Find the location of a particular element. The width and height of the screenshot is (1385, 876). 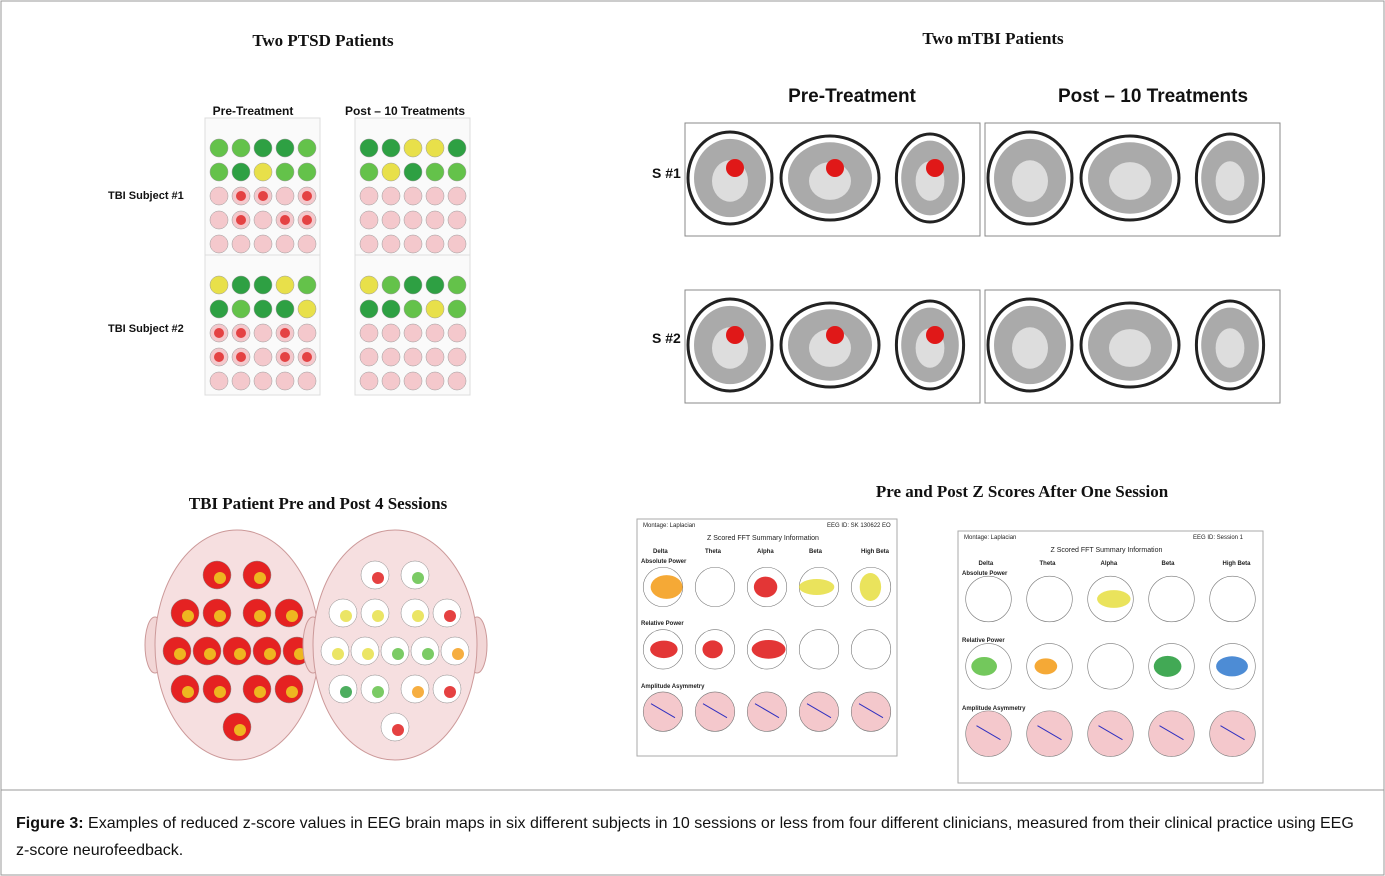

column-heading: Post – 10 Treatments is located at coordinates (405, 111).